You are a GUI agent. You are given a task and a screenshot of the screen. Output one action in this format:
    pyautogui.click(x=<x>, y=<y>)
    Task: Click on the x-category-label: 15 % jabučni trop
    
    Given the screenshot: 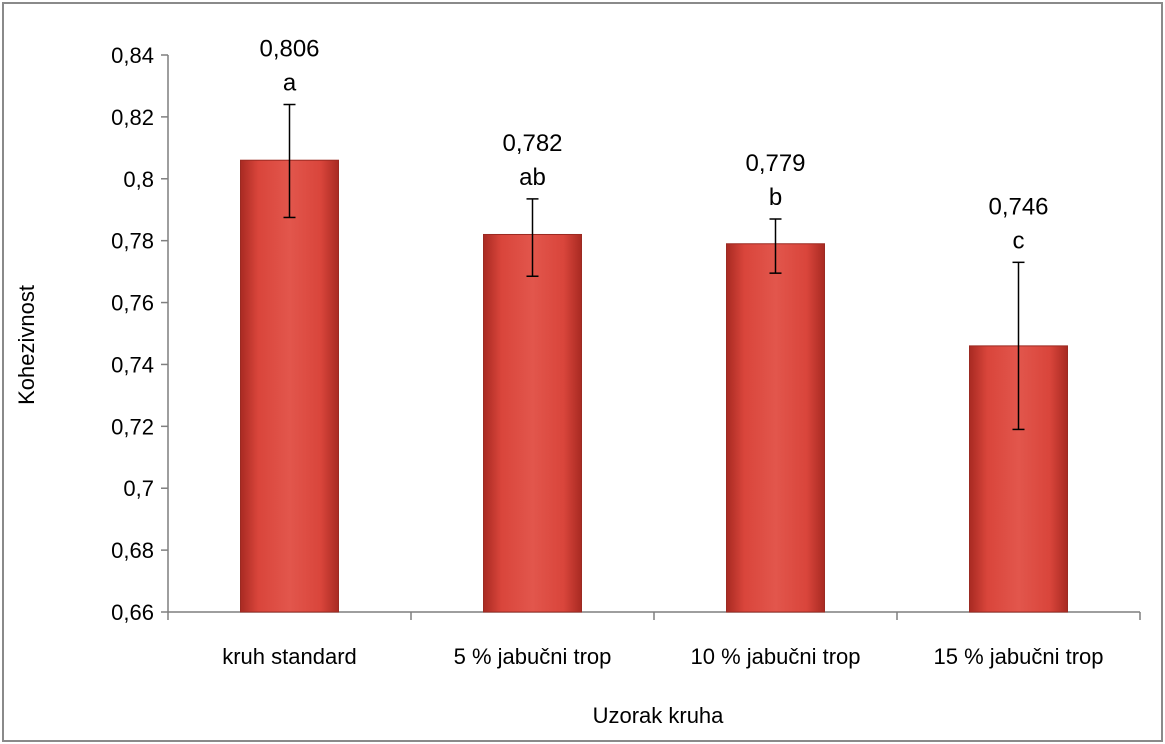 What is the action you would take?
    pyautogui.click(x=1019, y=656)
    